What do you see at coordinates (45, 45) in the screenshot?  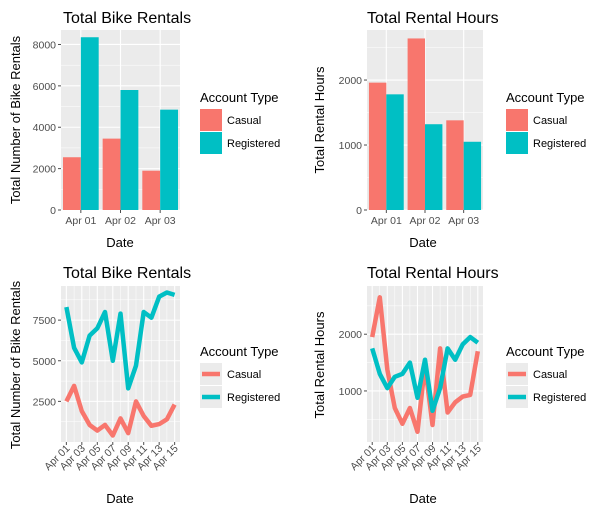 I see `y-tick-label: 8000` at bounding box center [45, 45].